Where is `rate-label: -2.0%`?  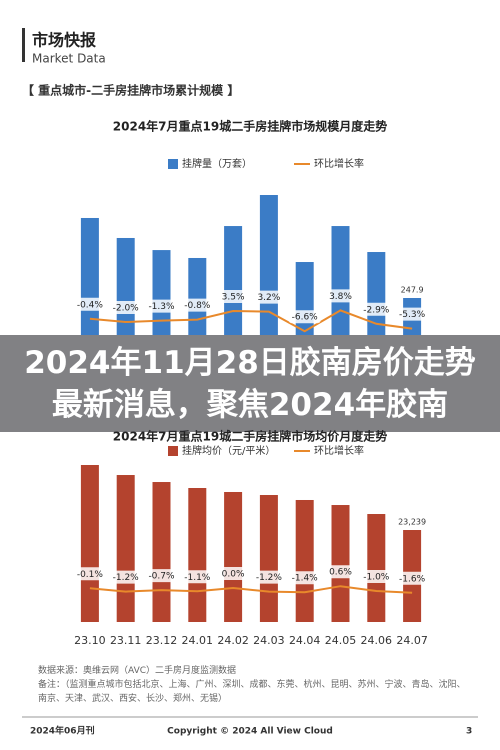 rate-label: -2.0% is located at coordinates (126, 309).